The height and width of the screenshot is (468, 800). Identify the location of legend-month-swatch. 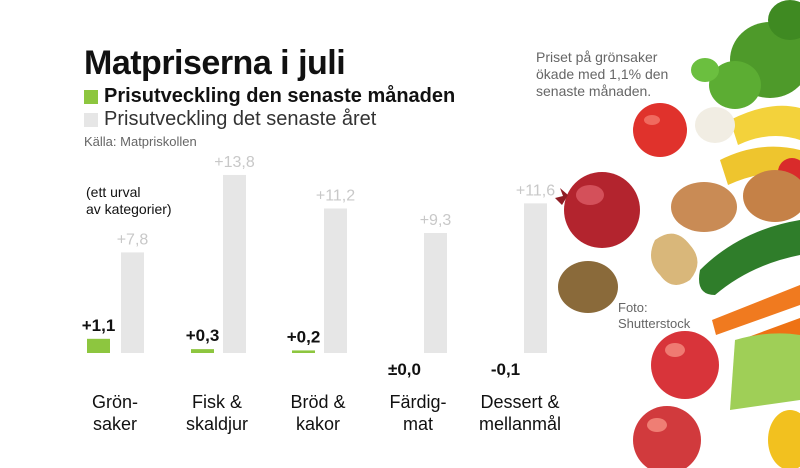
(91, 96).